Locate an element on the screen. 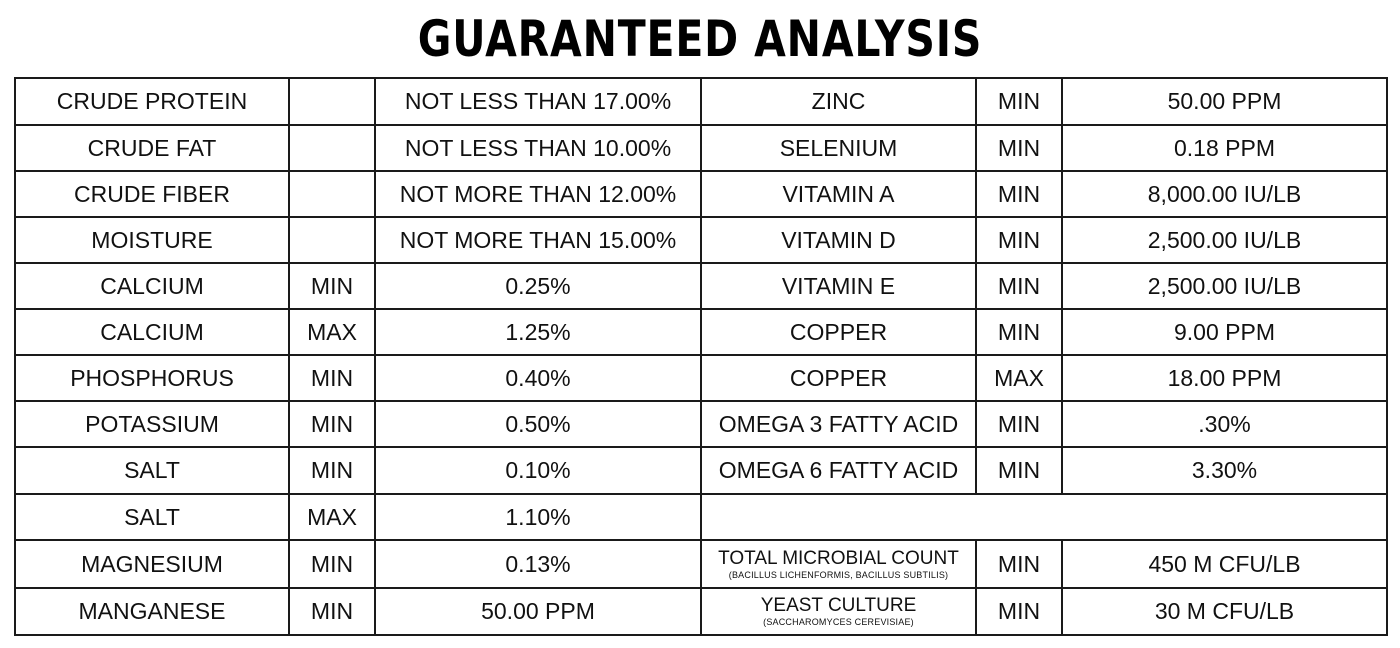 The height and width of the screenshot is (648, 1400). nutrient-name: CRUDE FIBER is located at coordinates (152, 194).